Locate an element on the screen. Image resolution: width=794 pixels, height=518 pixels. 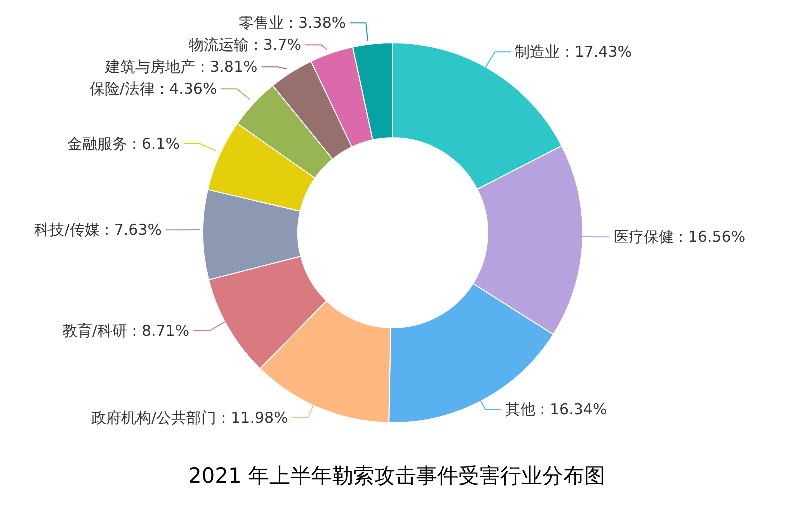
slice-label: 建筑与房地产 : 3.81% is located at coordinates (181, 67).